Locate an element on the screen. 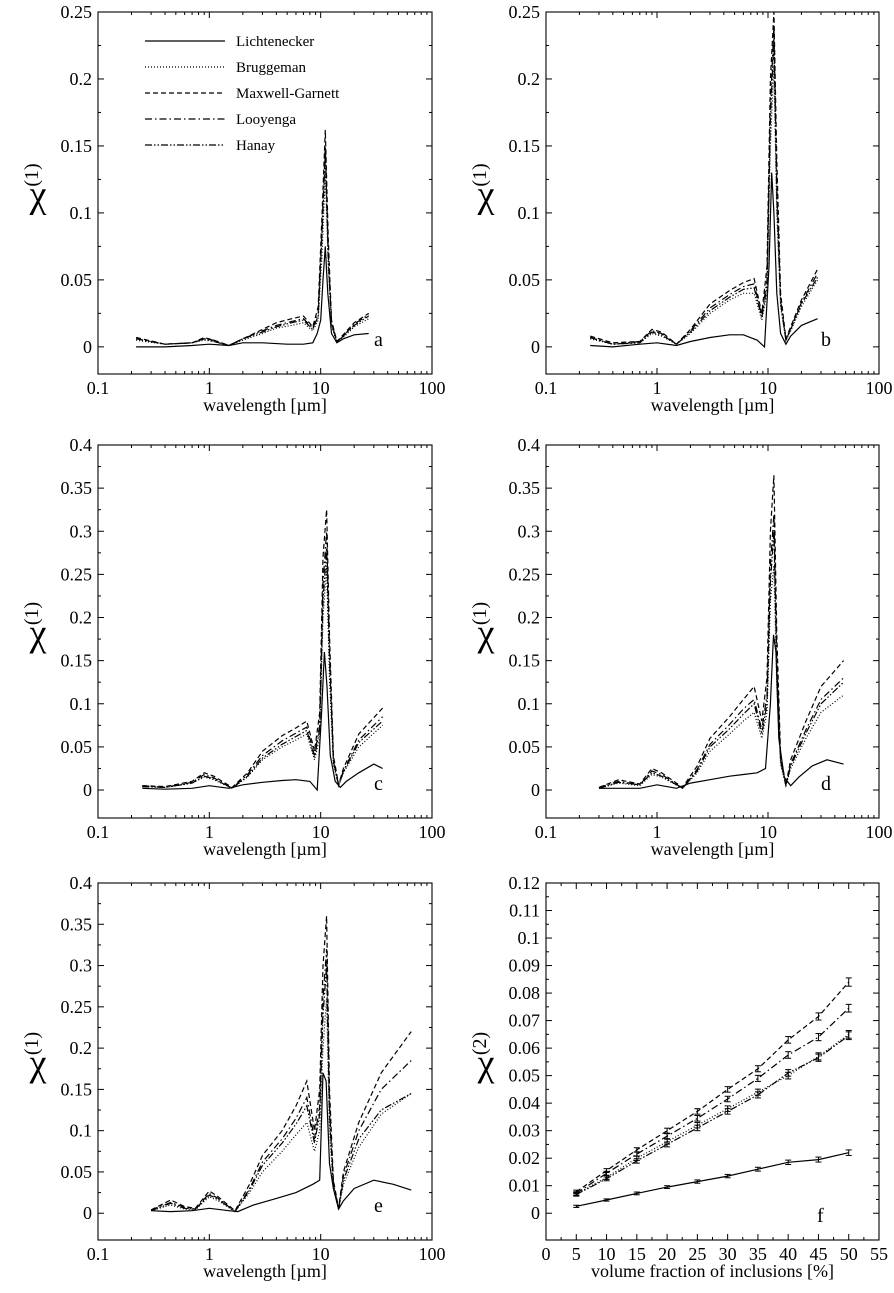 The width and height of the screenshot is (894, 1293). y-tick-label: 0.06 is located at coordinates (525, 1048).